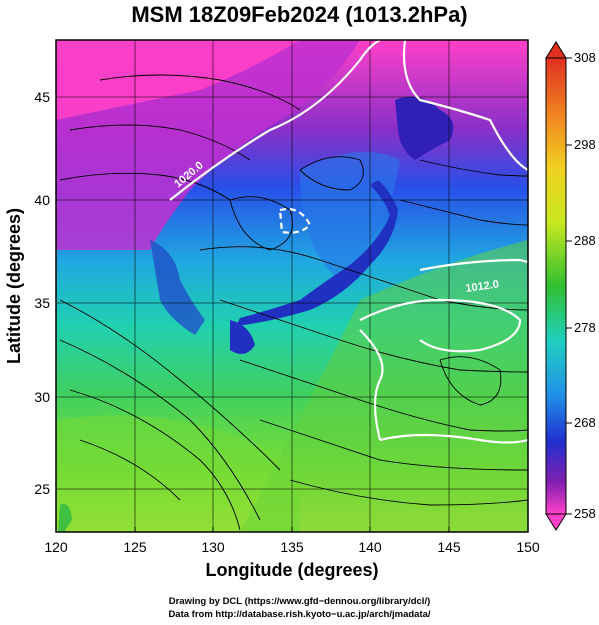 This screenshot has height=625, width=599. What do you see at coordinates (213, 547) in the screenshot?
I see `x-tick-label: 130` at bounding box center [213, 547].